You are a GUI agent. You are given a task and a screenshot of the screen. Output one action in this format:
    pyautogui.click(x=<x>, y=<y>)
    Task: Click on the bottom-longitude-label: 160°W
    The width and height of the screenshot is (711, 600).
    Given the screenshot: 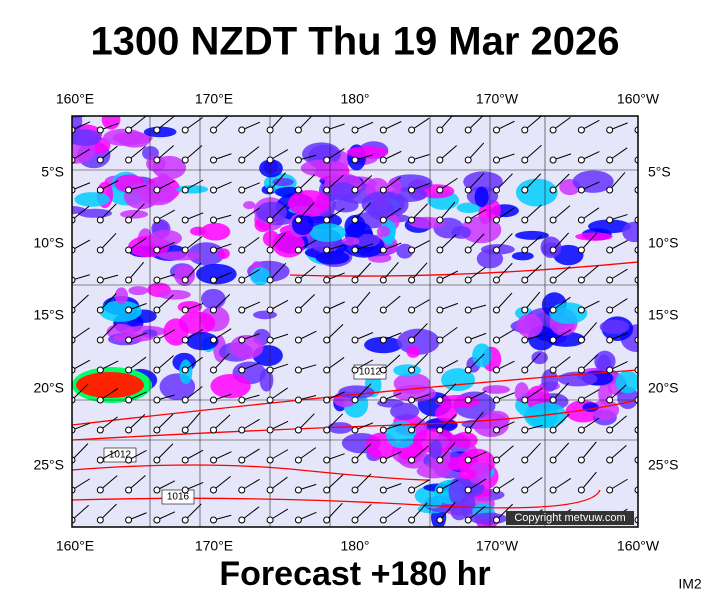 What is the action you would take?
    pyautogui.click(x=638, y=546)
    